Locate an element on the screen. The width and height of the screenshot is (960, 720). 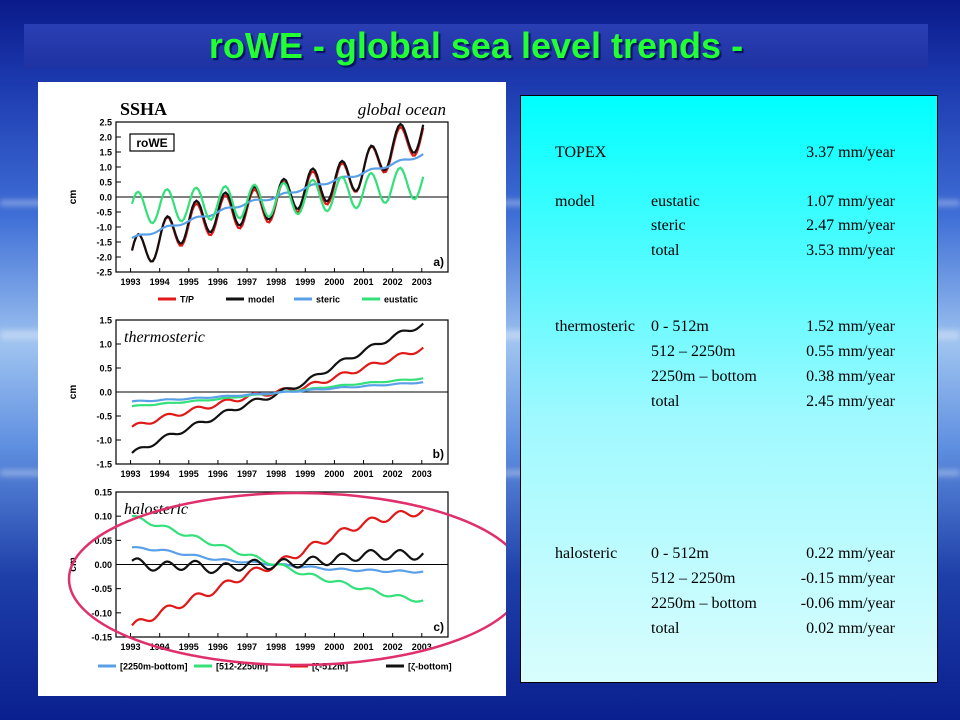
figure-header-left: SSHA is located at coordinates (143, 109).